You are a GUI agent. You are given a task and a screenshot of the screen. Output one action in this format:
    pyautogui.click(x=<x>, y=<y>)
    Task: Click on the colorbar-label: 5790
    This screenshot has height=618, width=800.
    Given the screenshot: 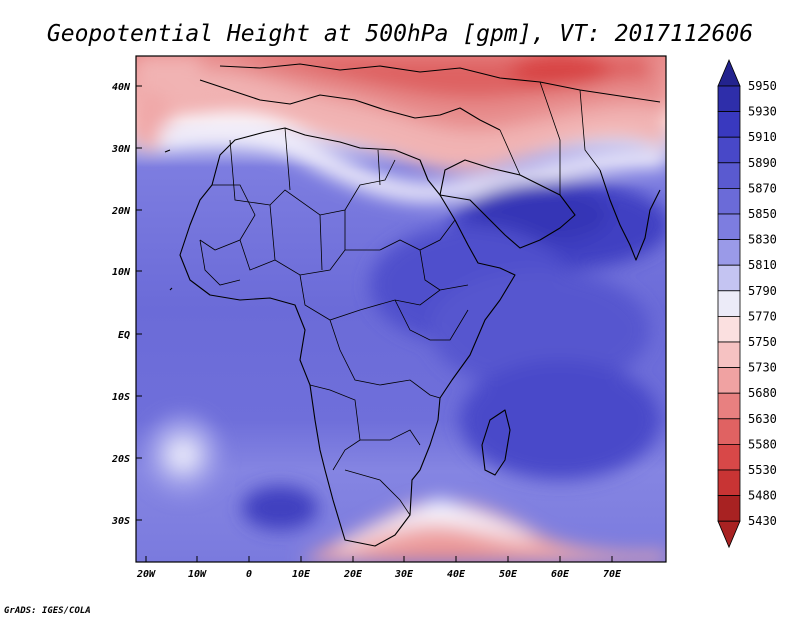 What is the action you would take?
    pyautogui.click(x=762, y=291)
    